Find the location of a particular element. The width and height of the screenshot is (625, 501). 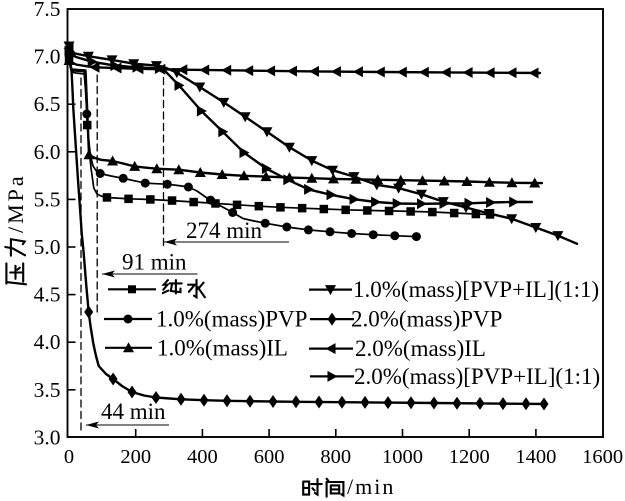

svg-text: 91 min is located at coordinates (154, 262).